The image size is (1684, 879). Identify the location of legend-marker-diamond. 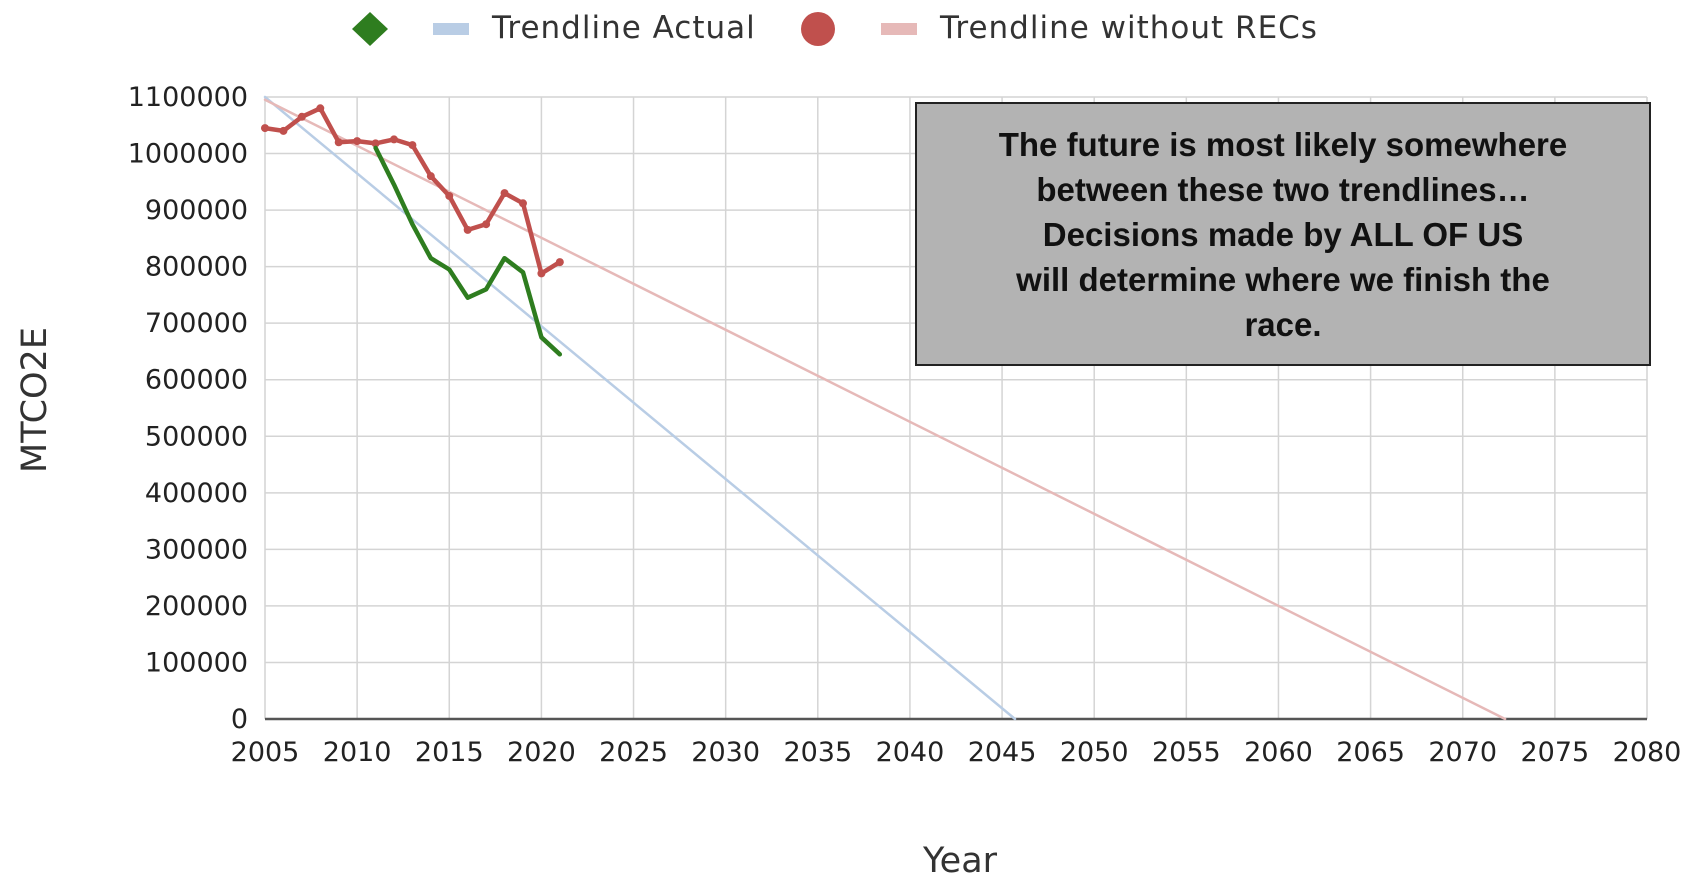
(370, 29).